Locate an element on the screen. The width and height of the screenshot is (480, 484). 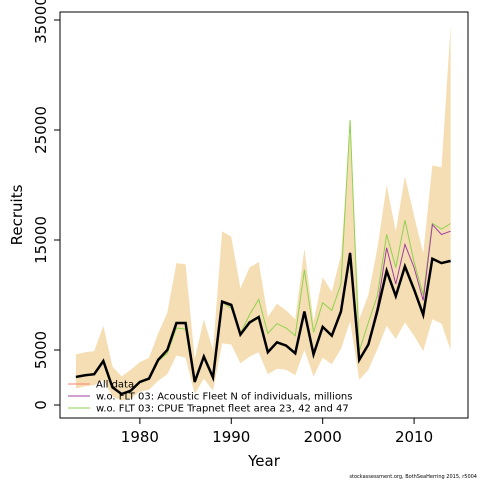
x-tick-label: 2010 is located at coordinates (414, 437).